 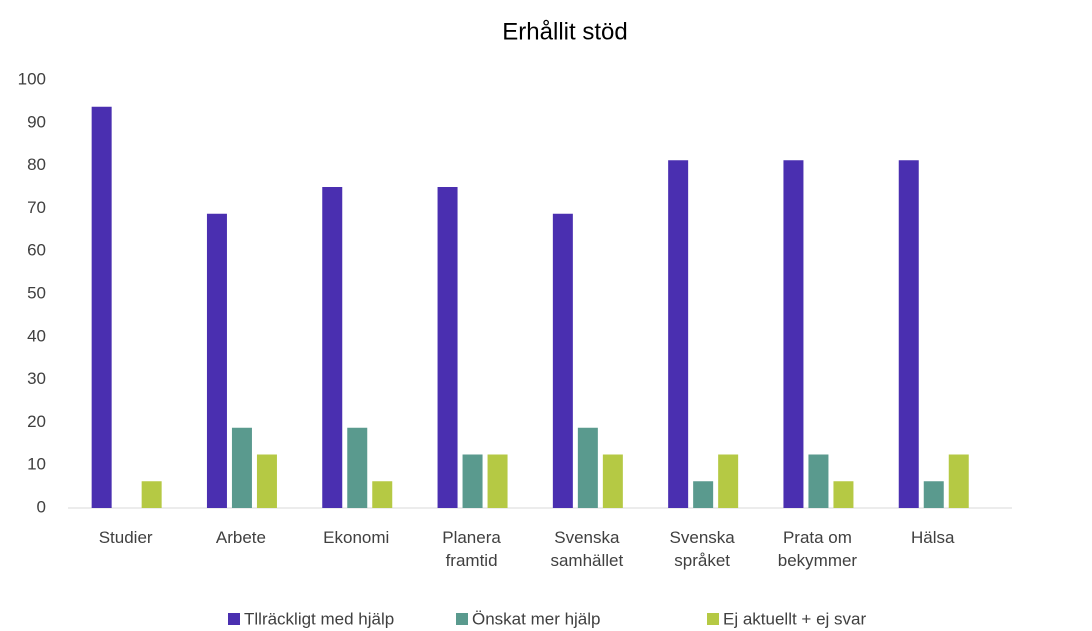 I want to click on x-tick-label: Ekonomi, so click(x=356, y=537).